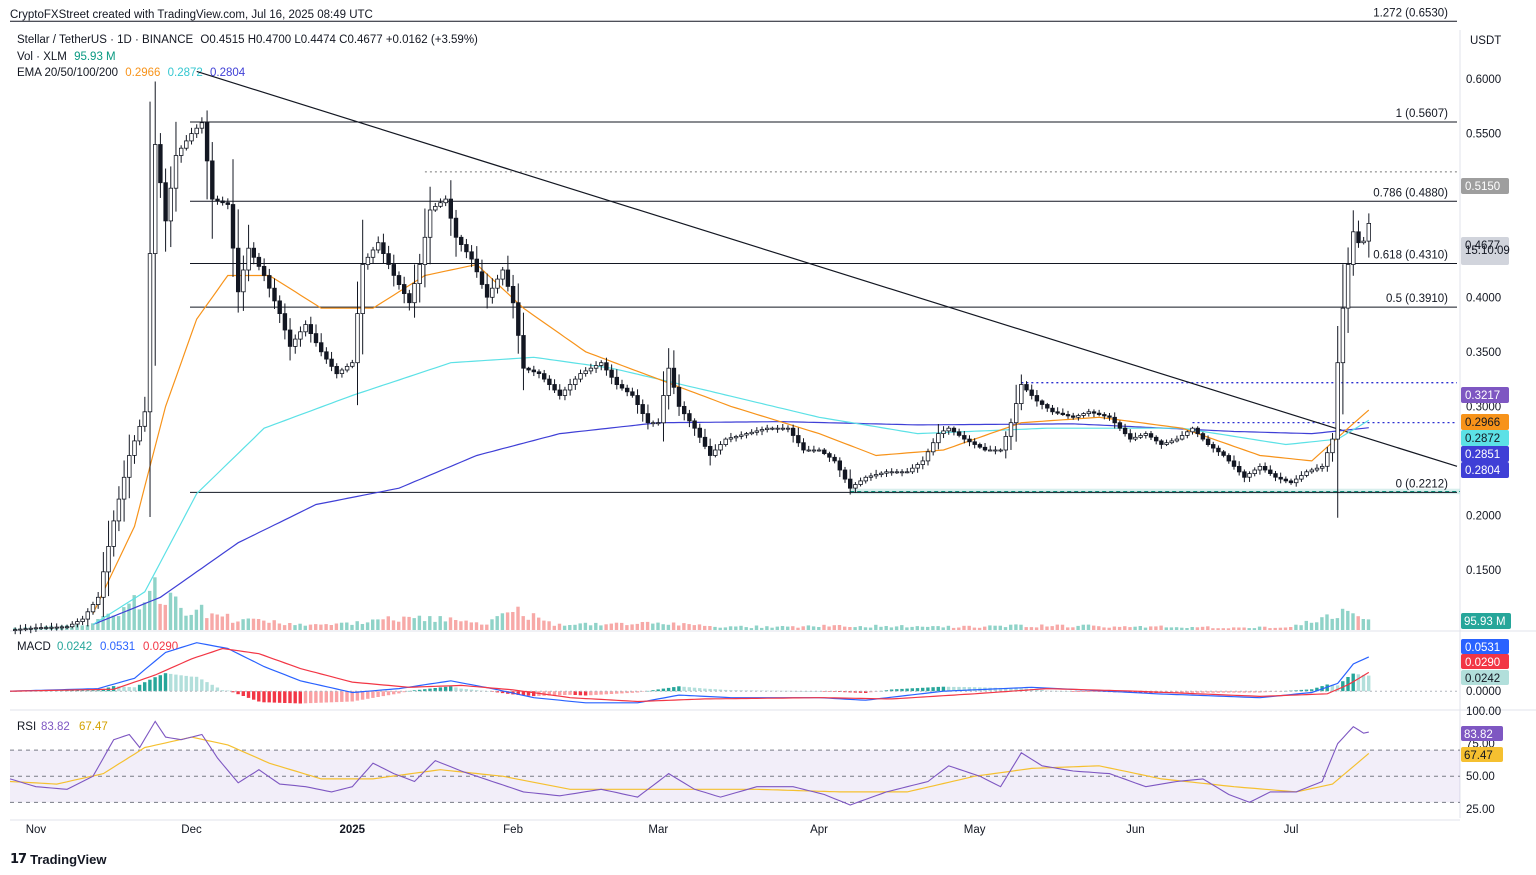  I want to click on currency-label: USDT, so click(1486, 41).